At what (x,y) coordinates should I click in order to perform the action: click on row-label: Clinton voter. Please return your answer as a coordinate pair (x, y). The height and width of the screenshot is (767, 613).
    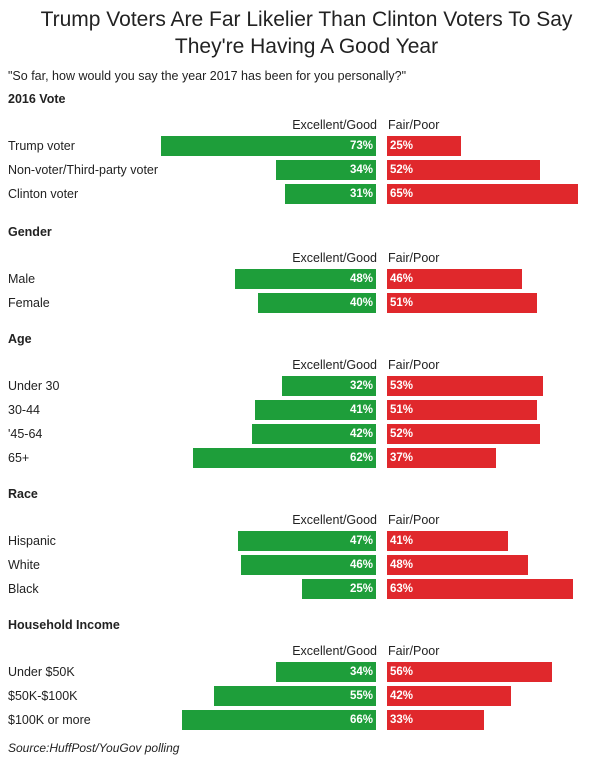
    Looking at the image, I should click on (43, 194).